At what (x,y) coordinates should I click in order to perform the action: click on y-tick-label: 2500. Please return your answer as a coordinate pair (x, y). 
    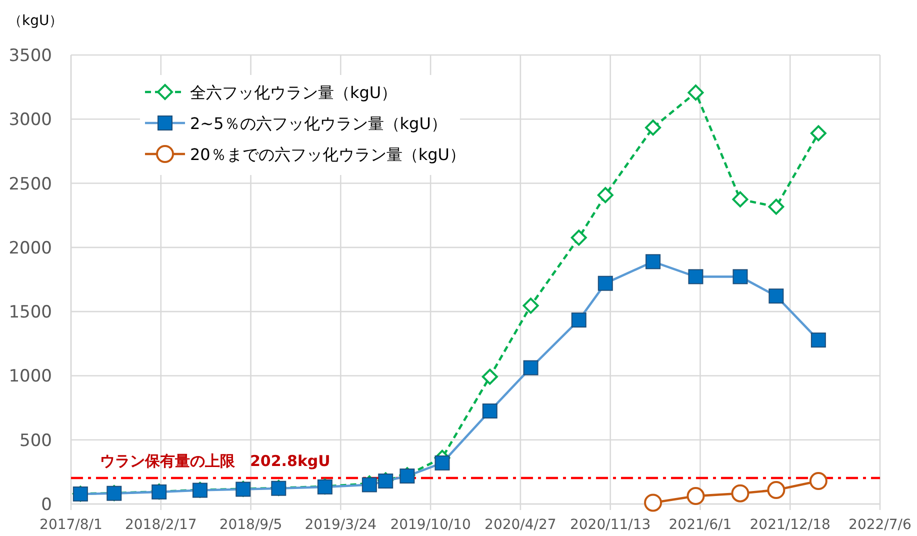
    Looking at the image, I should click on (30, 184).